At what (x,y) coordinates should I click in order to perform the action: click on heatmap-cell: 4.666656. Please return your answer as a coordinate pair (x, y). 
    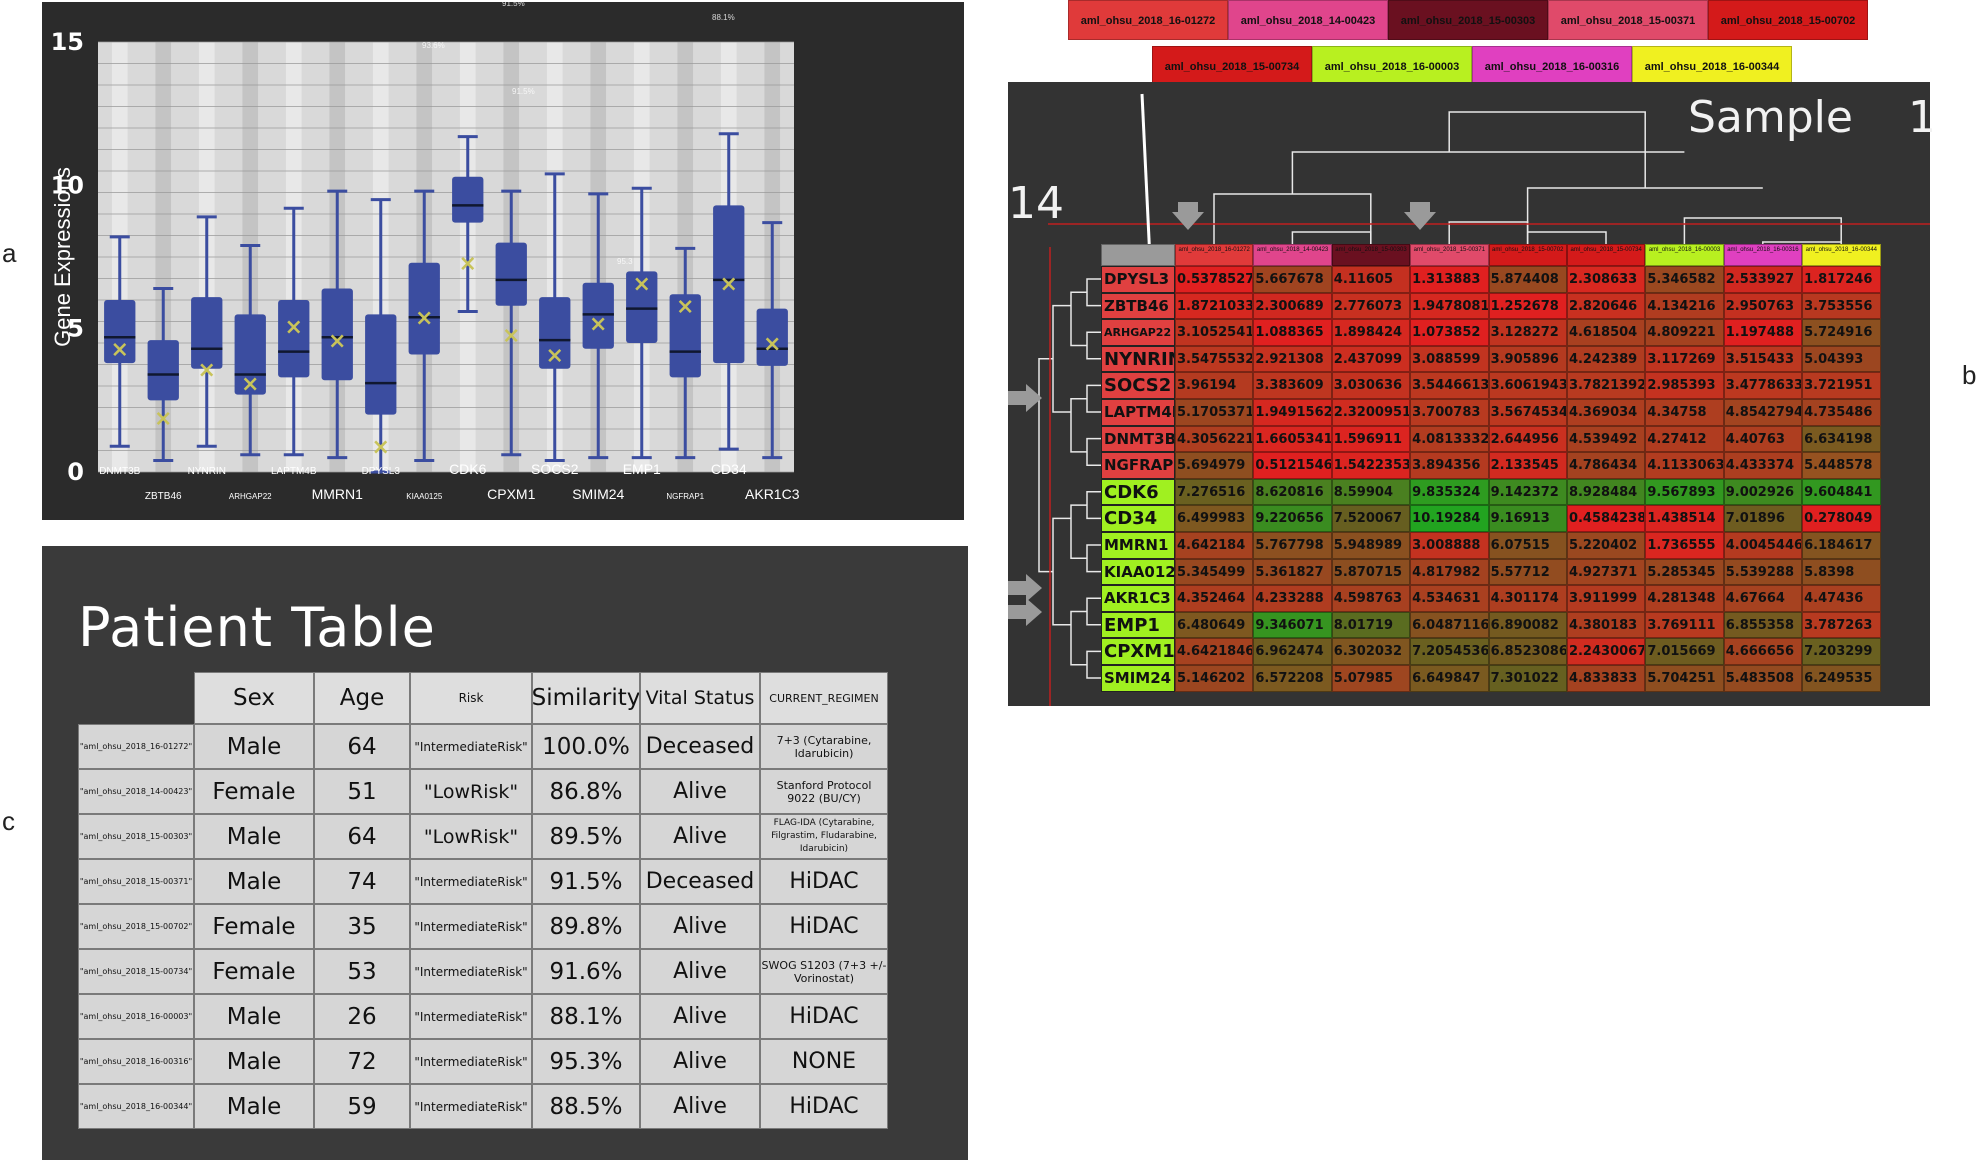
    Looking at the image, I should click on (1763, 651).